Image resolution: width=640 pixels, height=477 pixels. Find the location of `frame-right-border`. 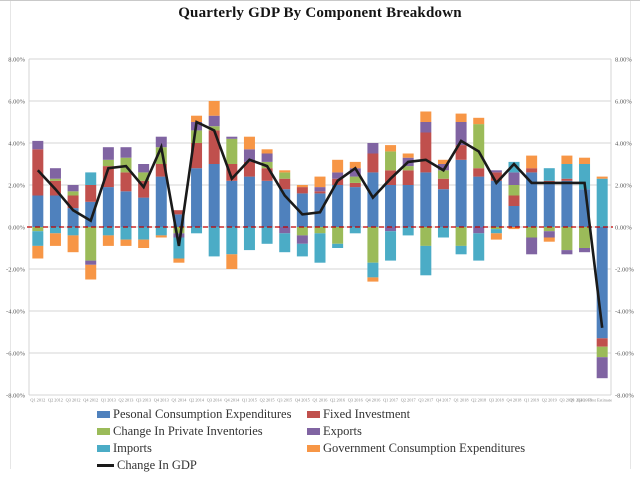

frame-right-border is located at coordinates (630, 235).